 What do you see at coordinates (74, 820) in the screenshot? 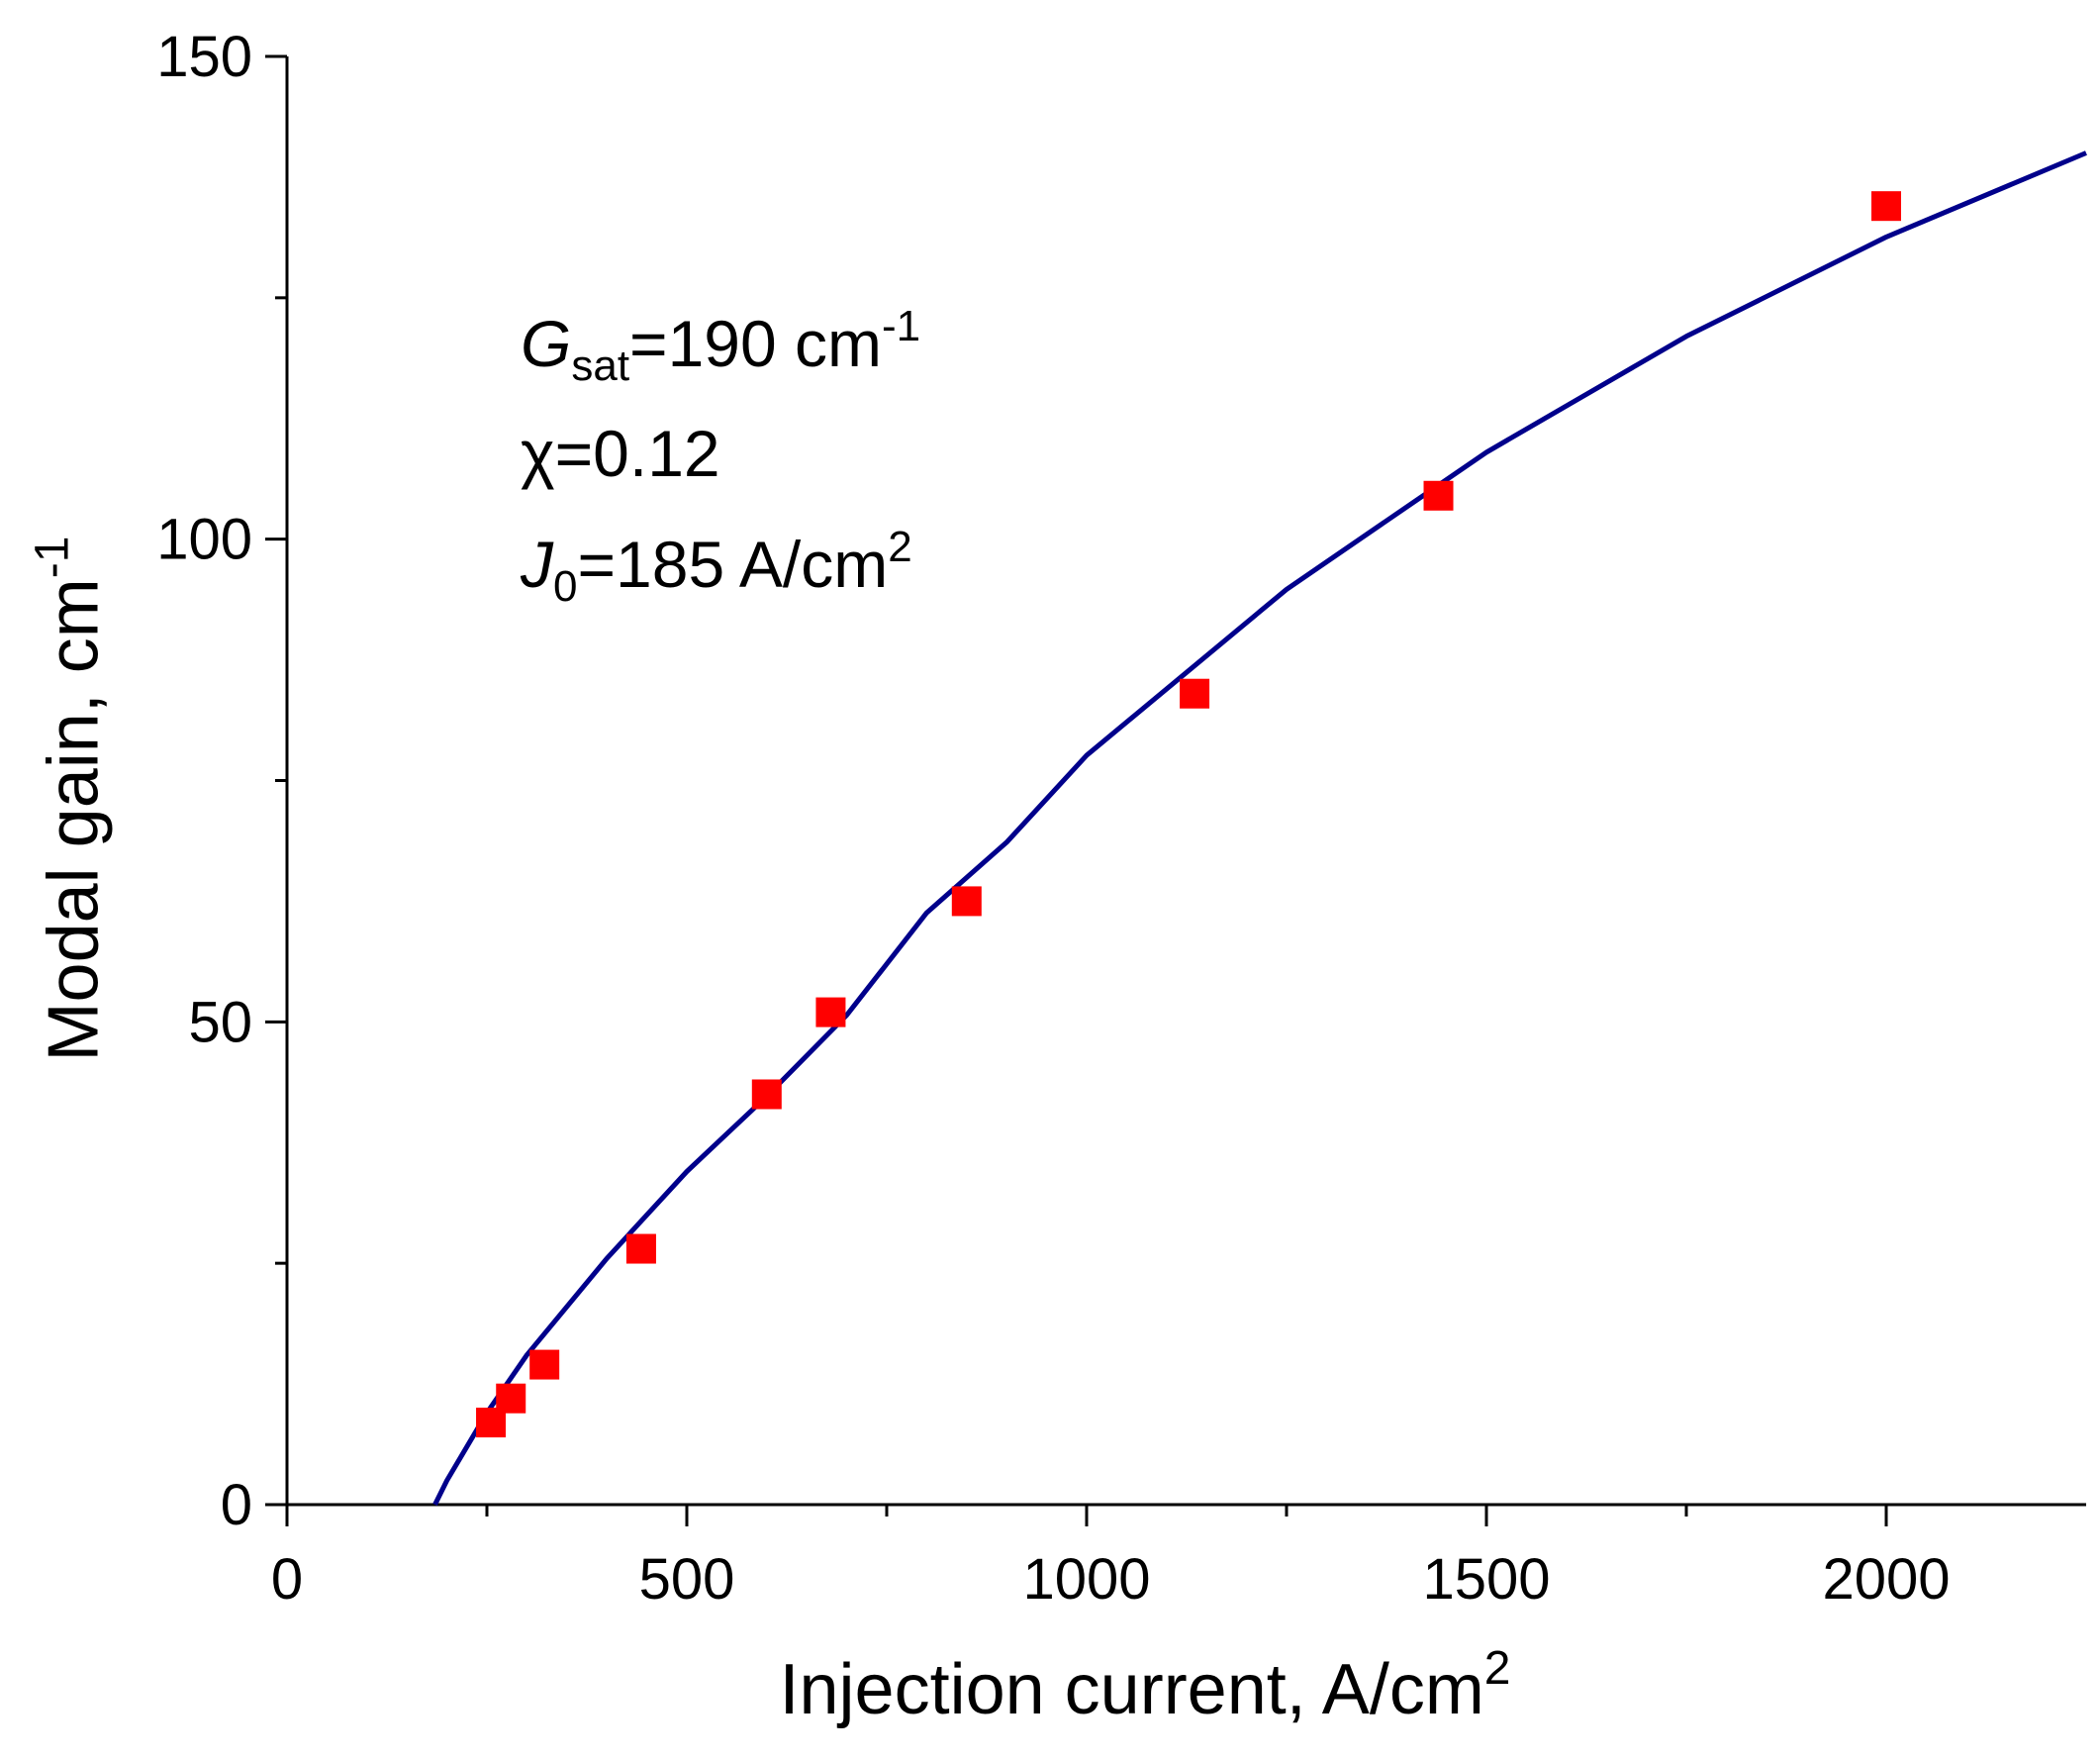
I see `y-axis-label-text: Modal gain, cm` at bounding box center [74, 820].